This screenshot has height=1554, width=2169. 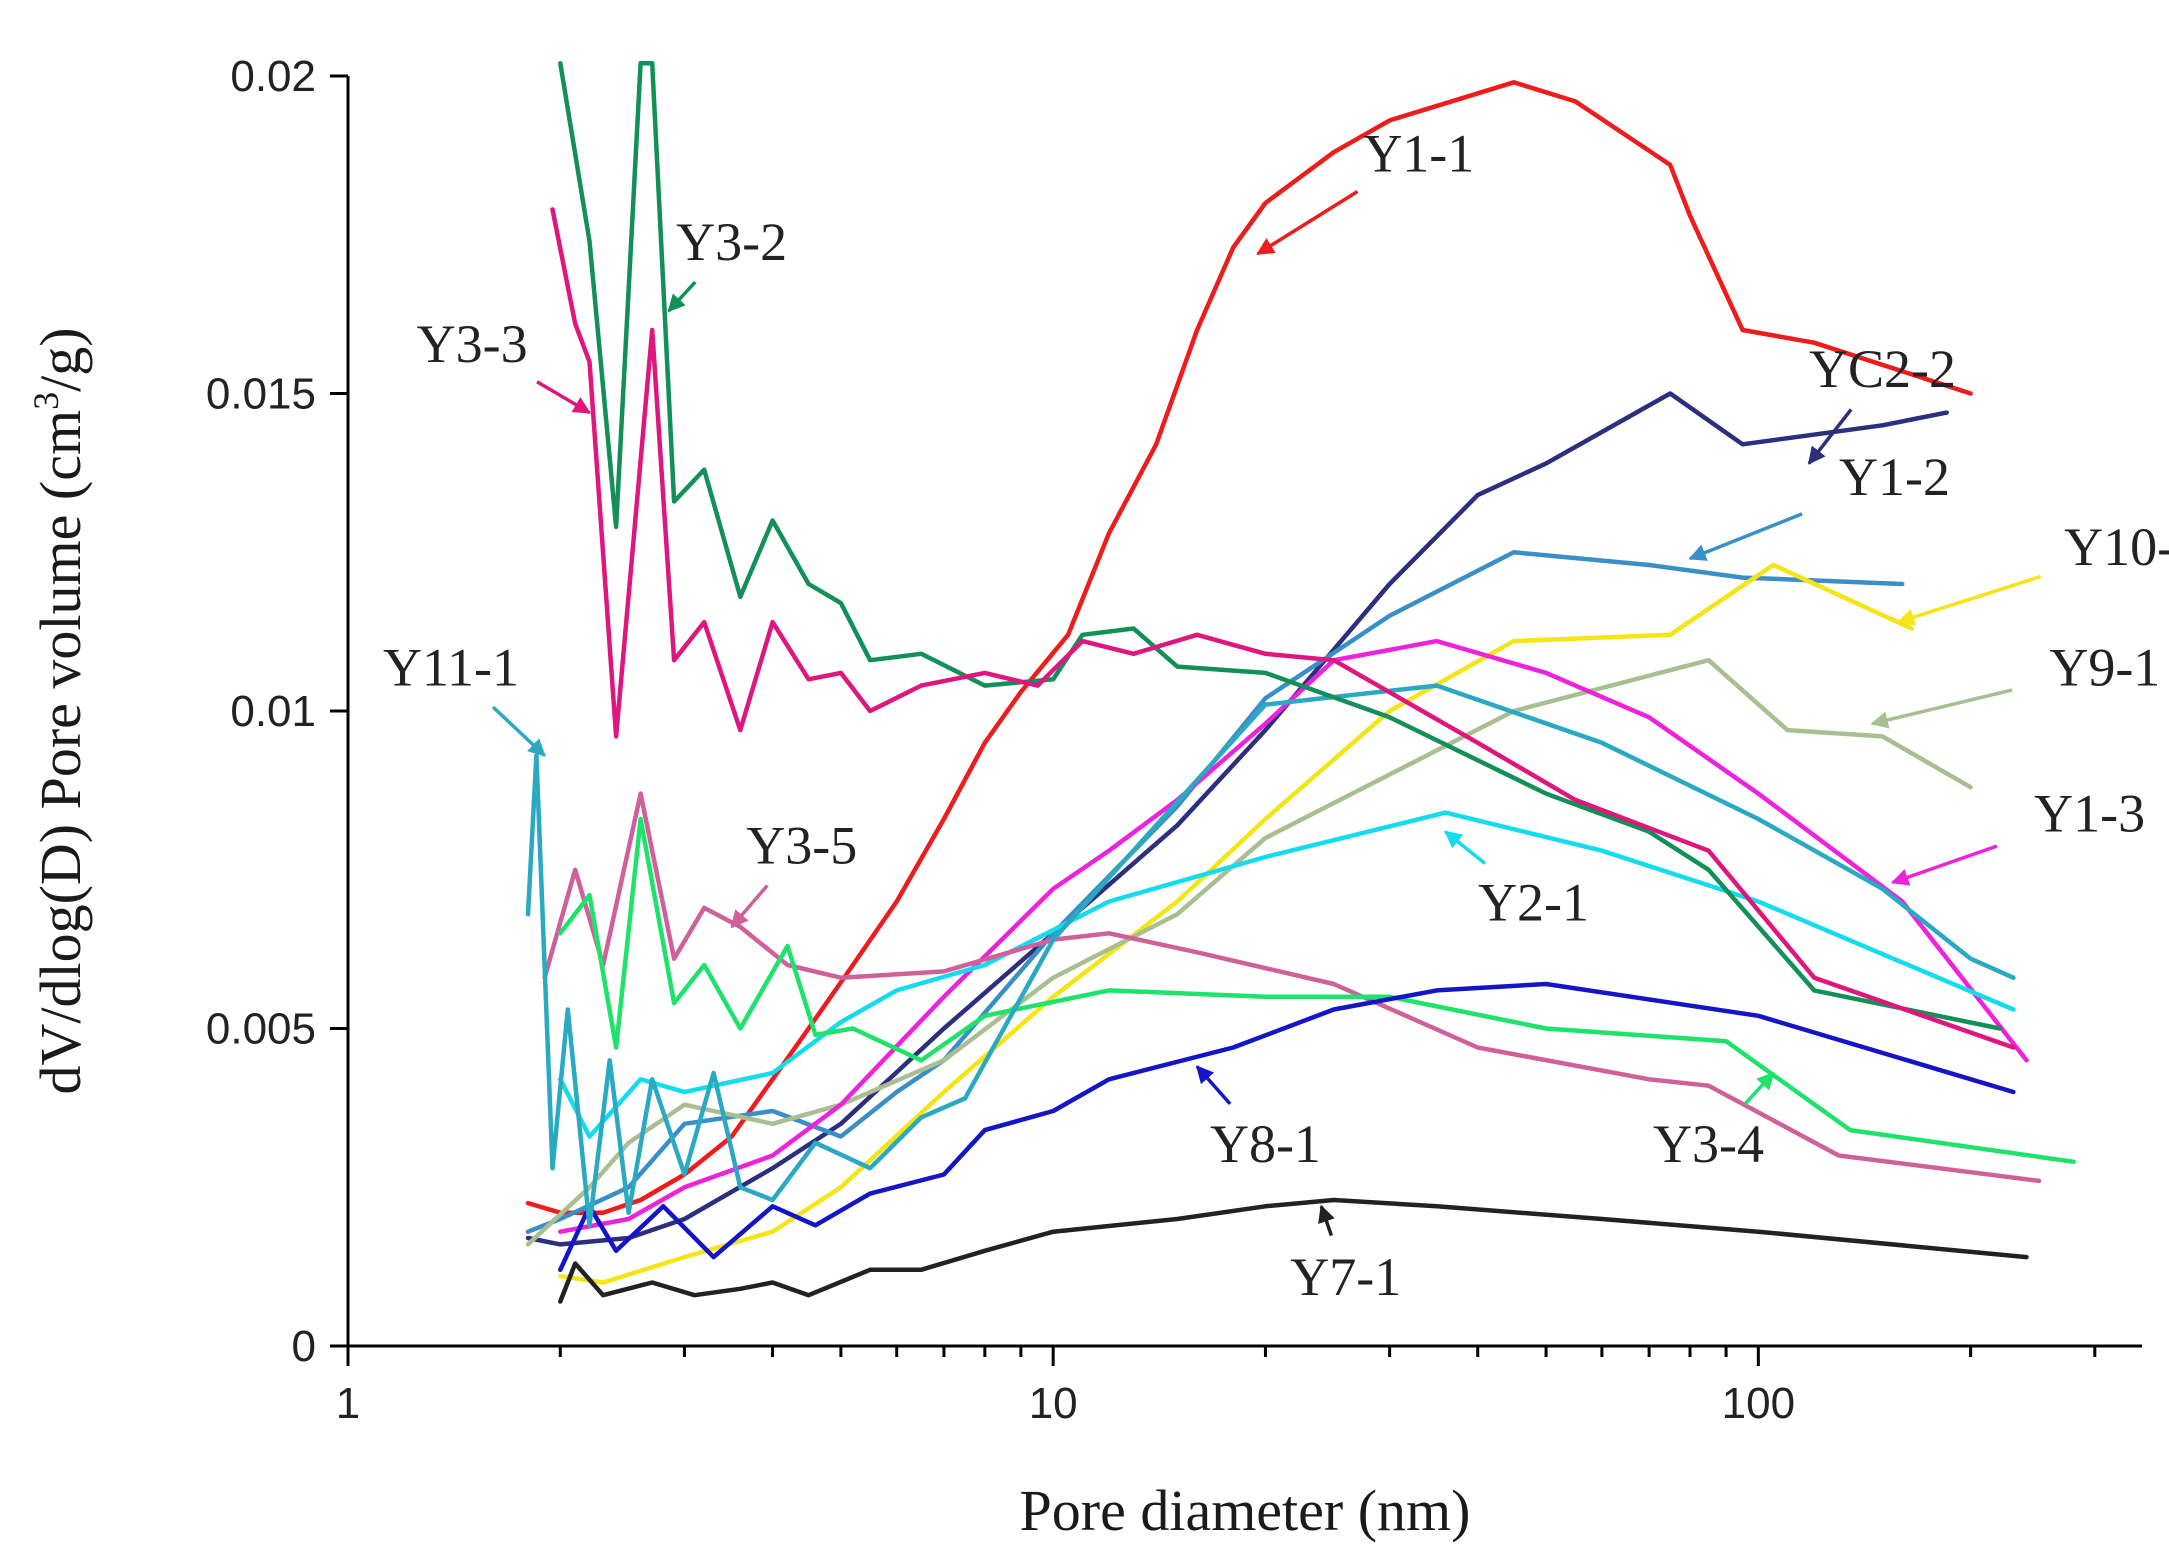 I want to click on x-axis-ticks: 1 10 100, so click(x=1216, y=1387).